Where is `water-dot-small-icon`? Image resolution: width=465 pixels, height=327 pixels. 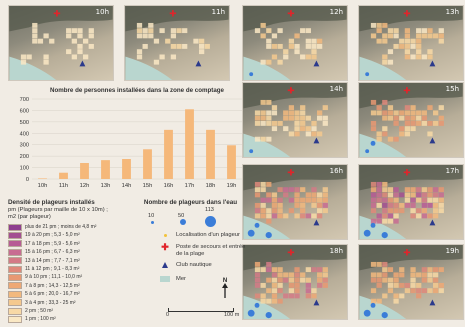 water-dot-small-icon is located at coordinates (152, 222).